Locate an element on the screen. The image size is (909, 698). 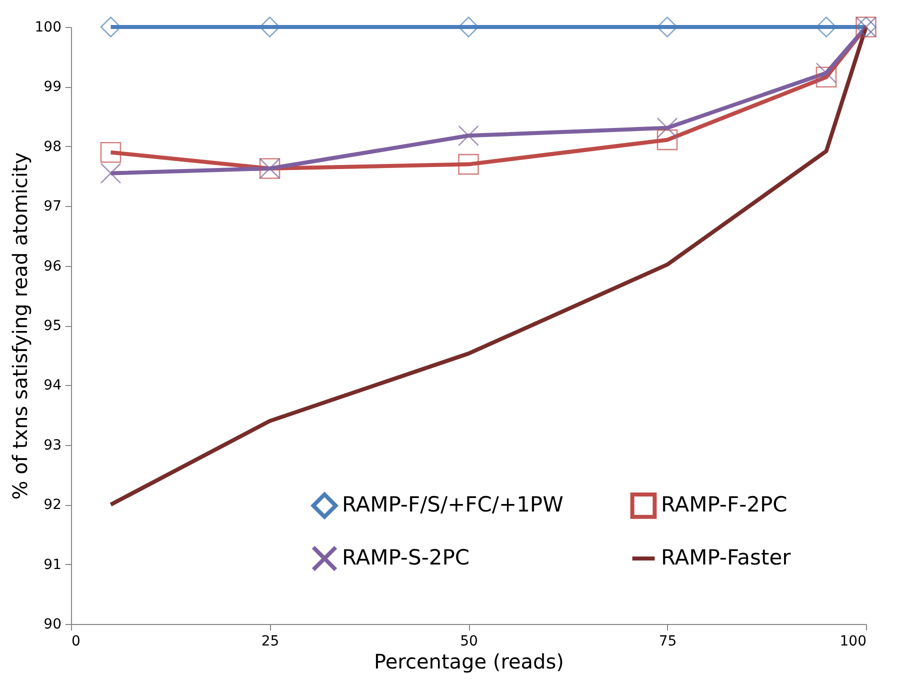
y-tick-label: 93 is located at coordinates (53, 445).